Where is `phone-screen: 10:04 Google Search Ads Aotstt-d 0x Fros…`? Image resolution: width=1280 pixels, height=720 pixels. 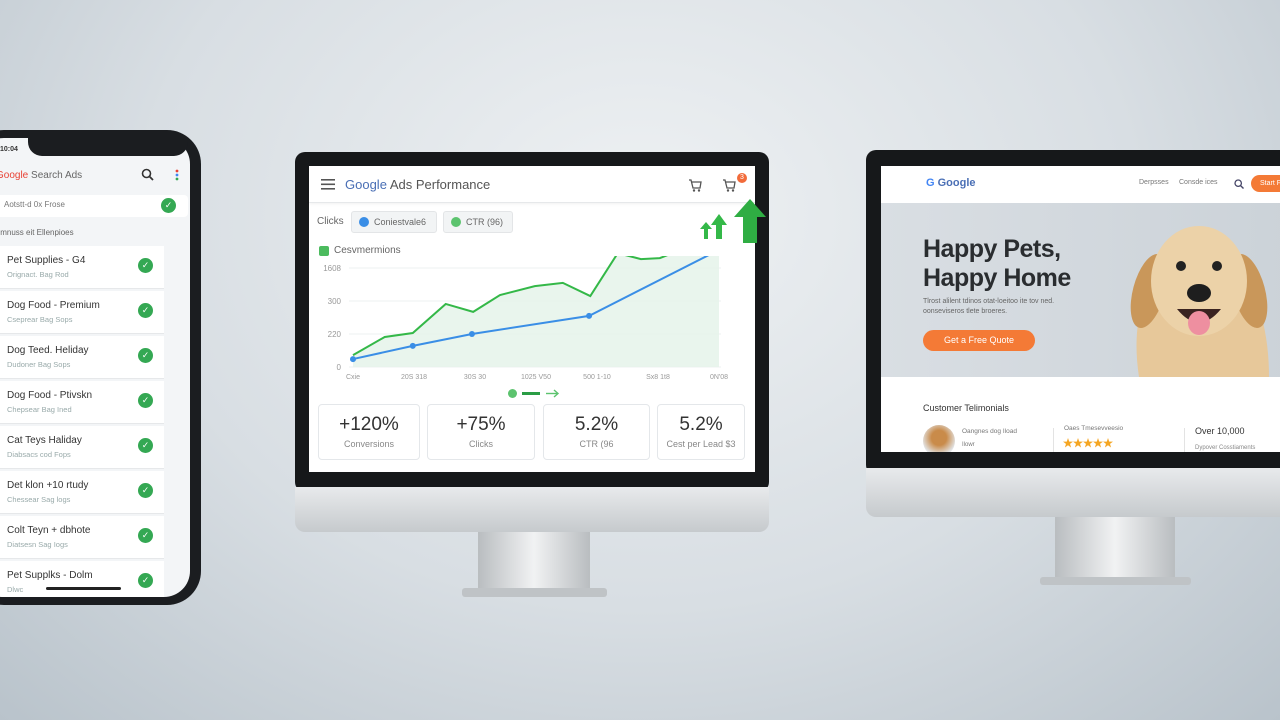
phone-screen: 10:04 Google Search Ads Aotstt-d 0x Fros… is located at coordinates (95, 367).